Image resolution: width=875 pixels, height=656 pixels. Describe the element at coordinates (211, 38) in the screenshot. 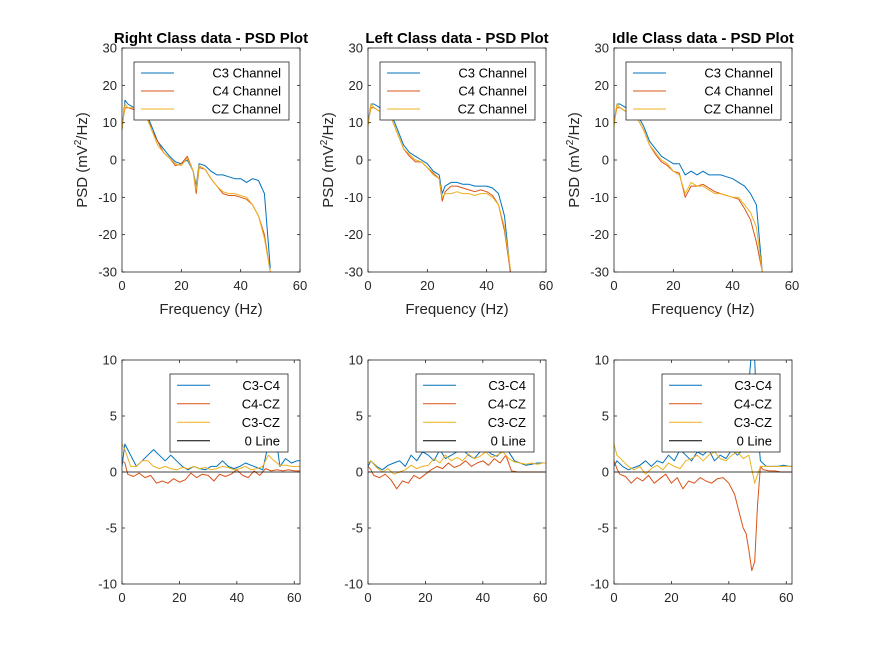

I see `chart-title: Right Class data - PSD Plot` at that location.